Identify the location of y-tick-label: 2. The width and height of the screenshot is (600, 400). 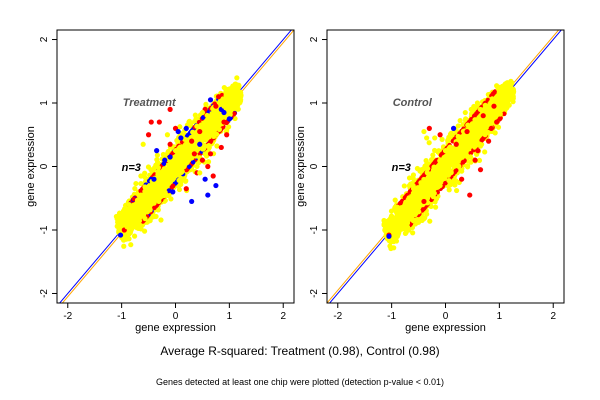
(44, 39).